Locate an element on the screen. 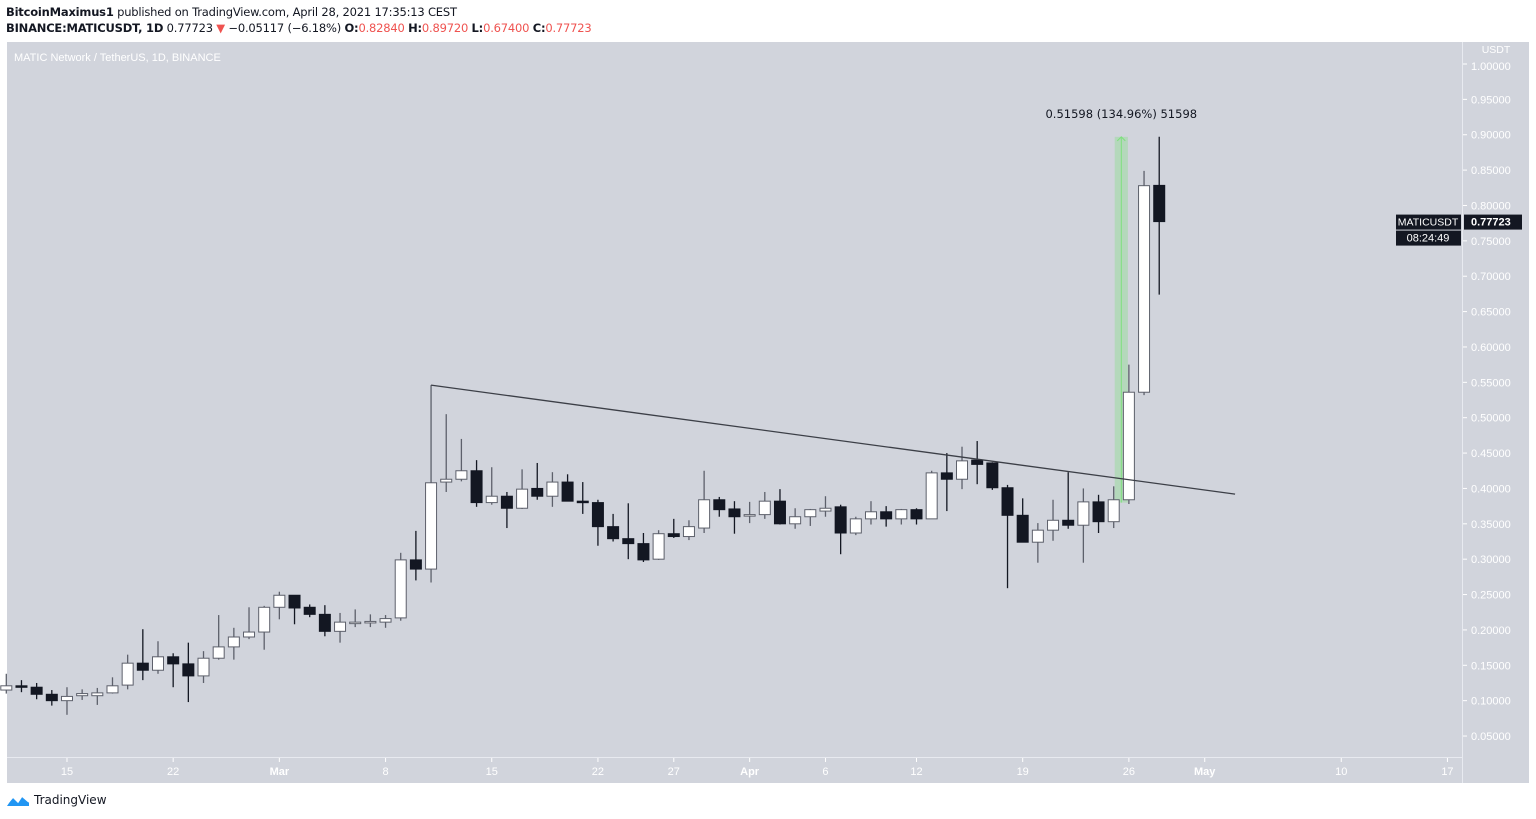  chart-title: MATIC Network / TetherUS, 1D, BINANCE is located at coordinates (117, 58).